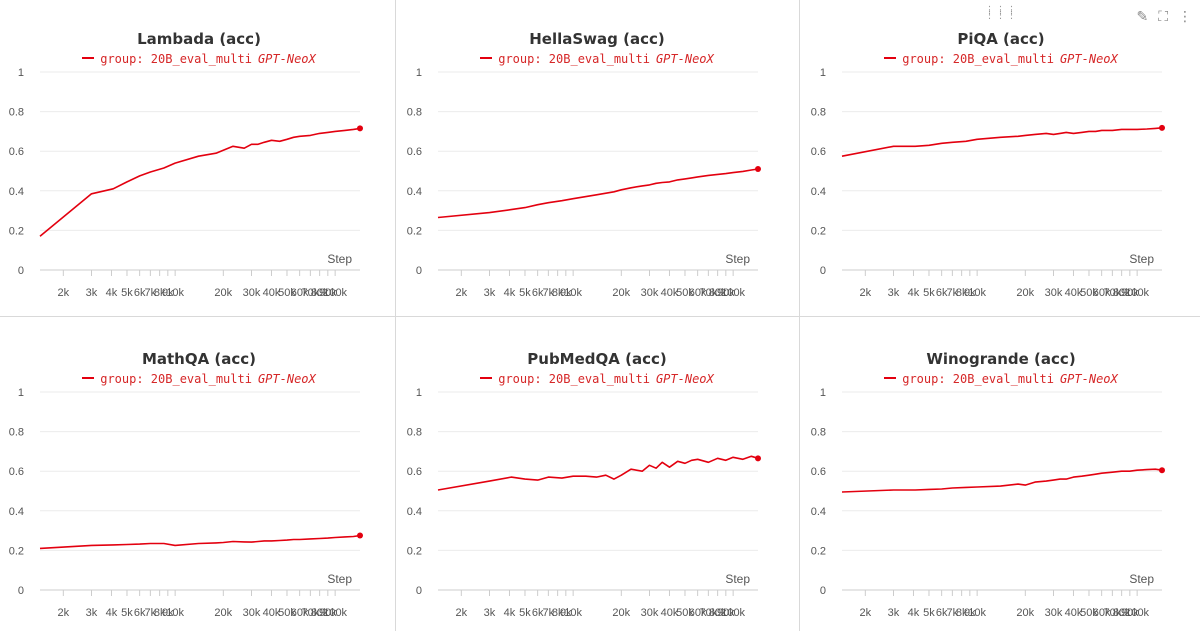 The image size is (1200, 638). Describe the element at coordinates (1142, 16) in the screenshot. I see `pencil-icon: ✎` at that location.